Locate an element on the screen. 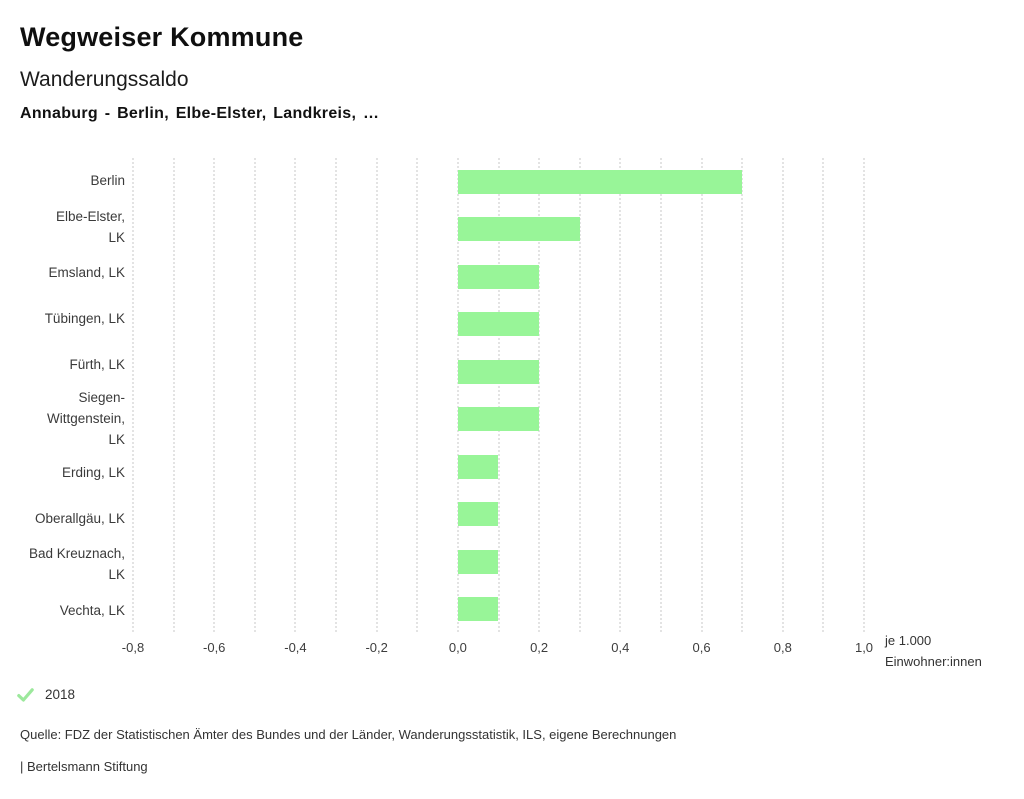 The width and height of the screenshot is (1024, 799). category-label: Fürth, LK is located at coordinates (97, 364).